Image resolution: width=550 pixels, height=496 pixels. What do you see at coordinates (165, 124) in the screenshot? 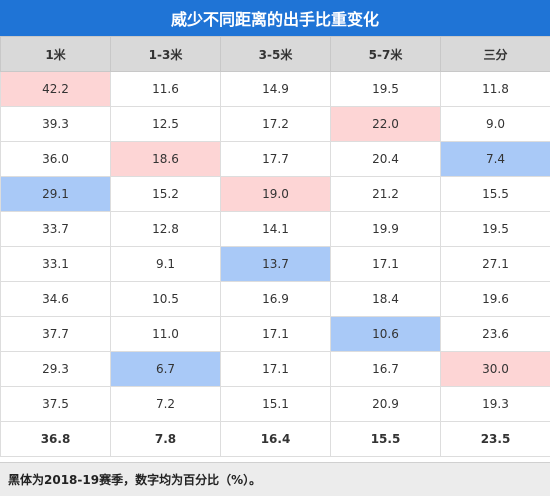
I see `table-cell: 12.5` at bounding box center [165, 124].